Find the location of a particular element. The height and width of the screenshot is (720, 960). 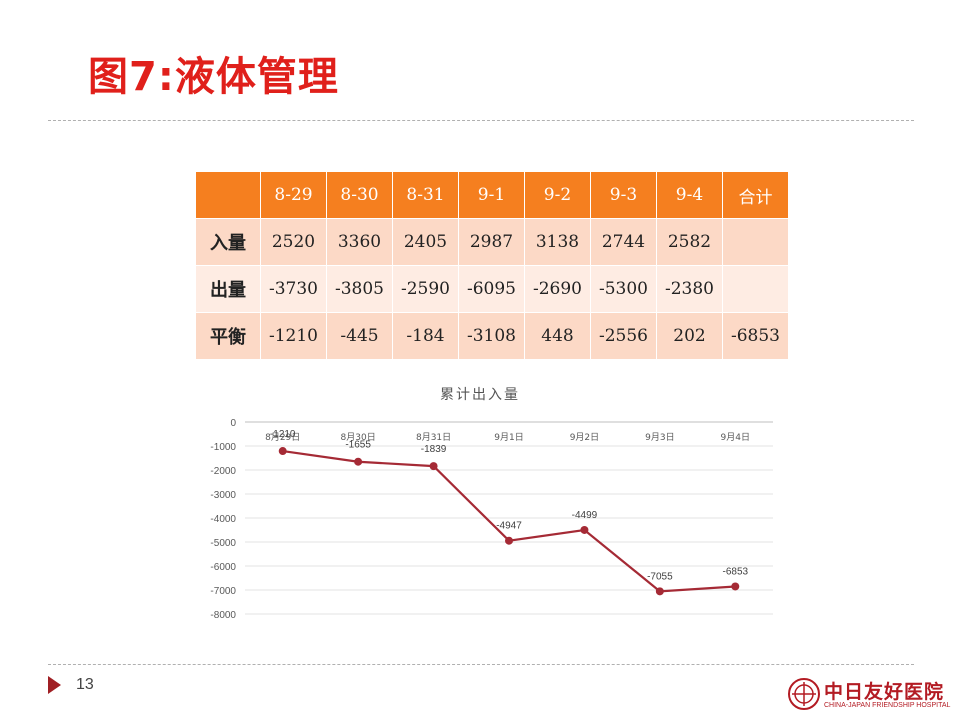

table-cell: -3805 is located at coordinates (359, 289).